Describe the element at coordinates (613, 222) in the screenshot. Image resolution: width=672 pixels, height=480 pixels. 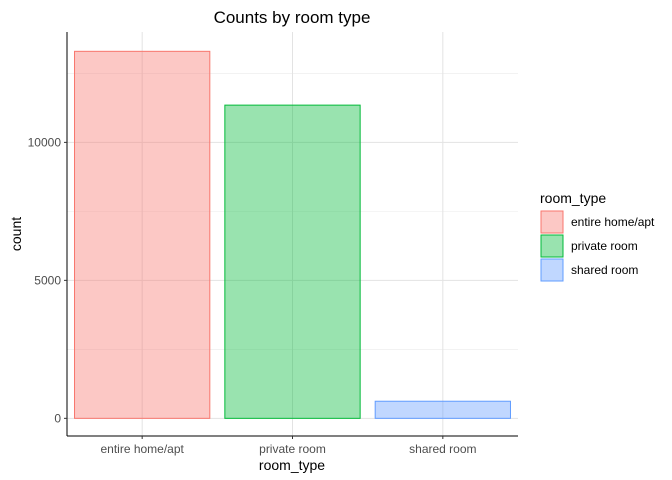
I see `legend-label: entire home/apt` at that location.